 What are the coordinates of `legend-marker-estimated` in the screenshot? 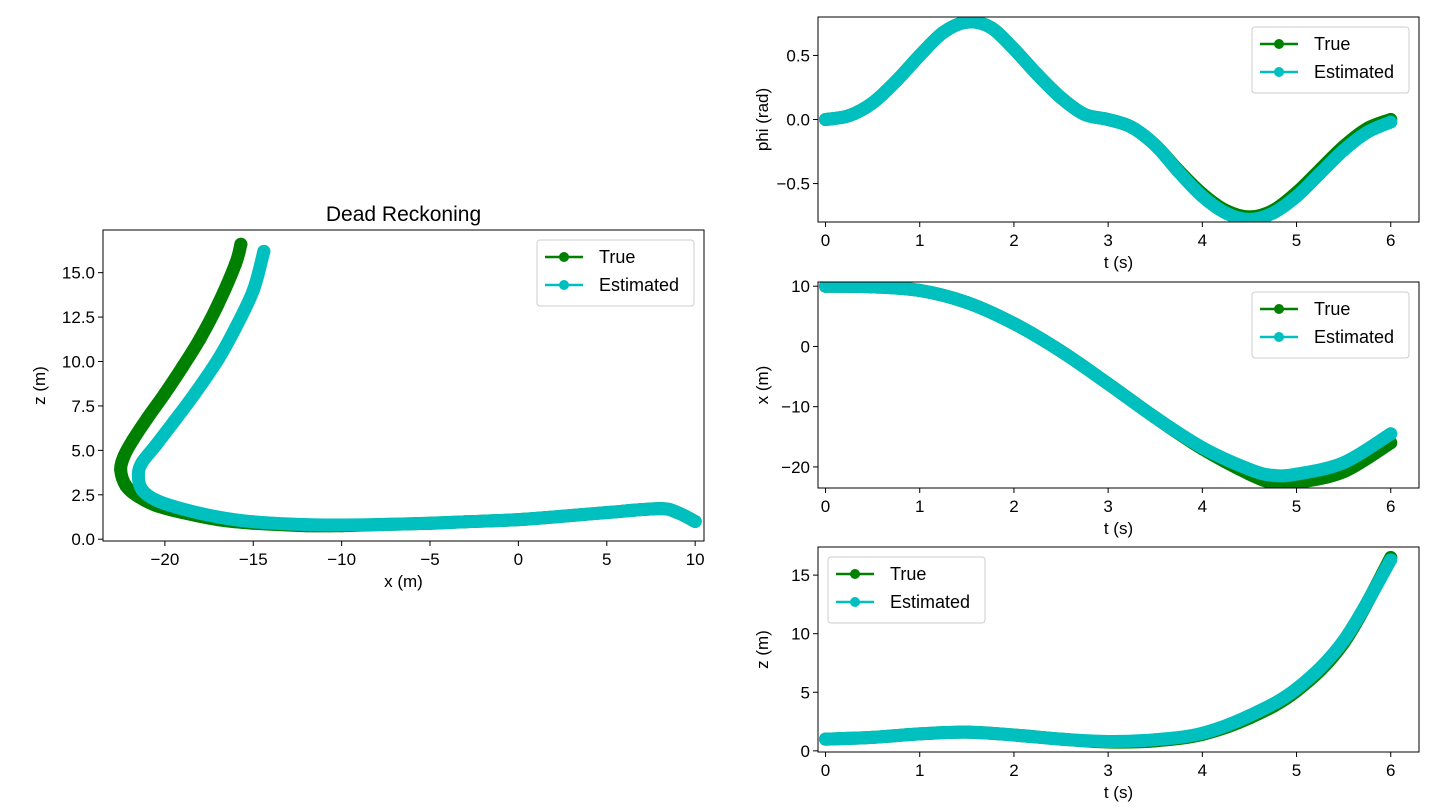 It's located at (855, 602).